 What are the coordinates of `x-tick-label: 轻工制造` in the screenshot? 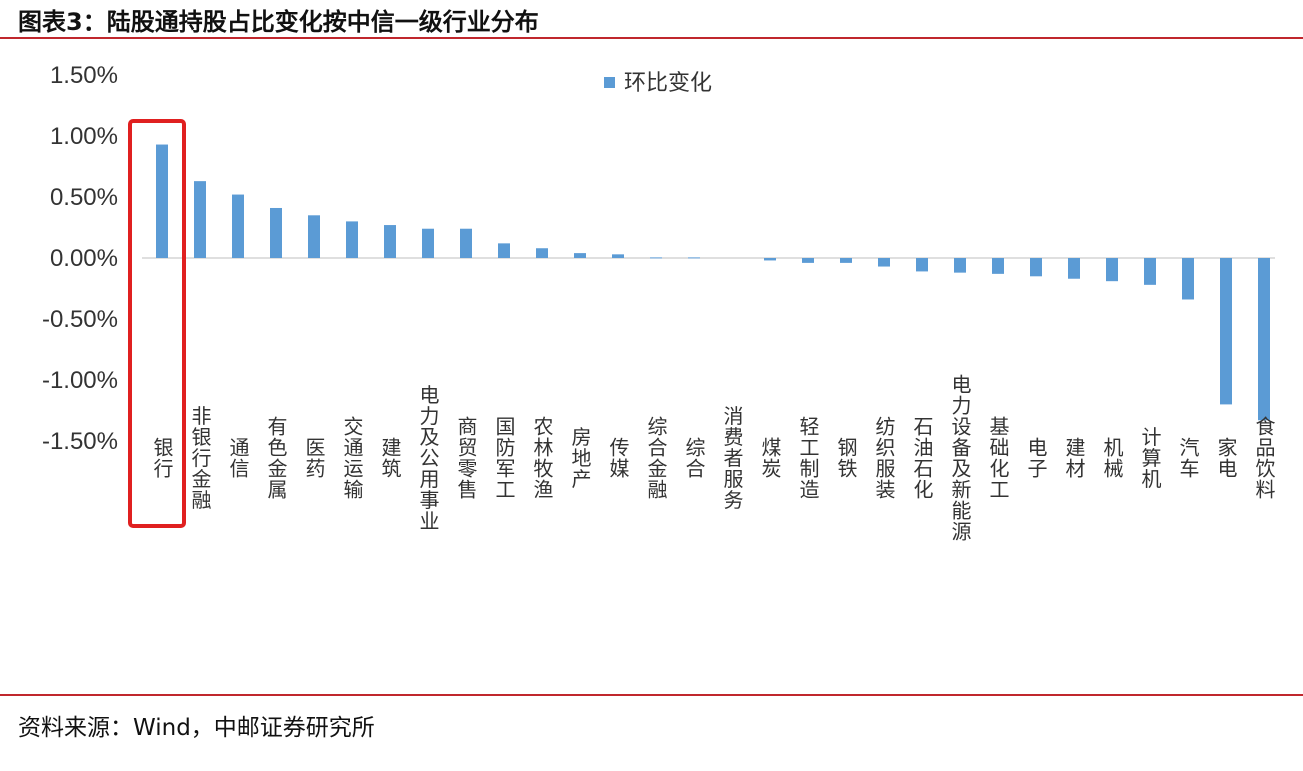 It's located at (808, 458).